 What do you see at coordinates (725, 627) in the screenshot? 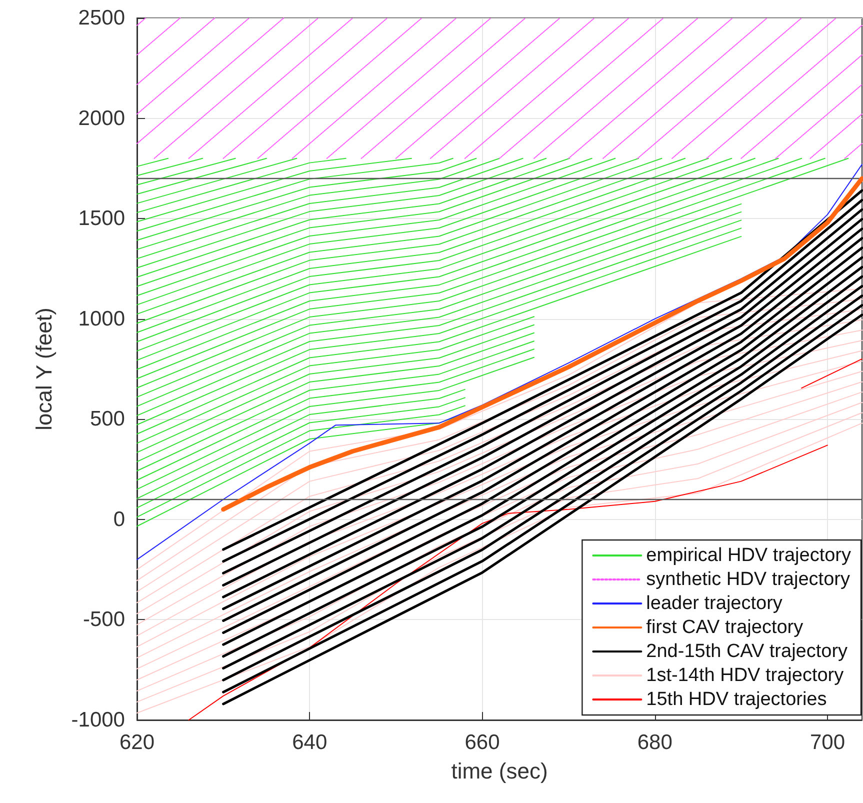
I see `legend-label: first CAV trajectory` at bounding box center [725, 627].